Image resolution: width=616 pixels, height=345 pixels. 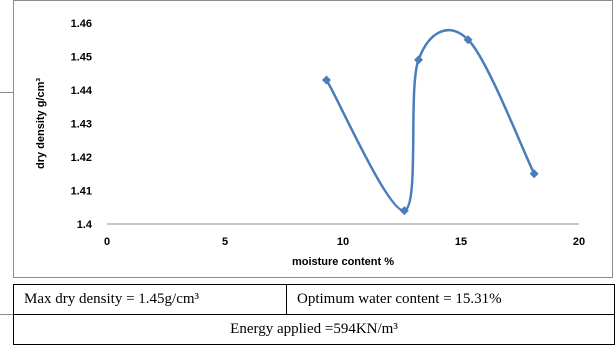 I want to click on x-axis-title: moisture content %, so click(x=343, y=262).